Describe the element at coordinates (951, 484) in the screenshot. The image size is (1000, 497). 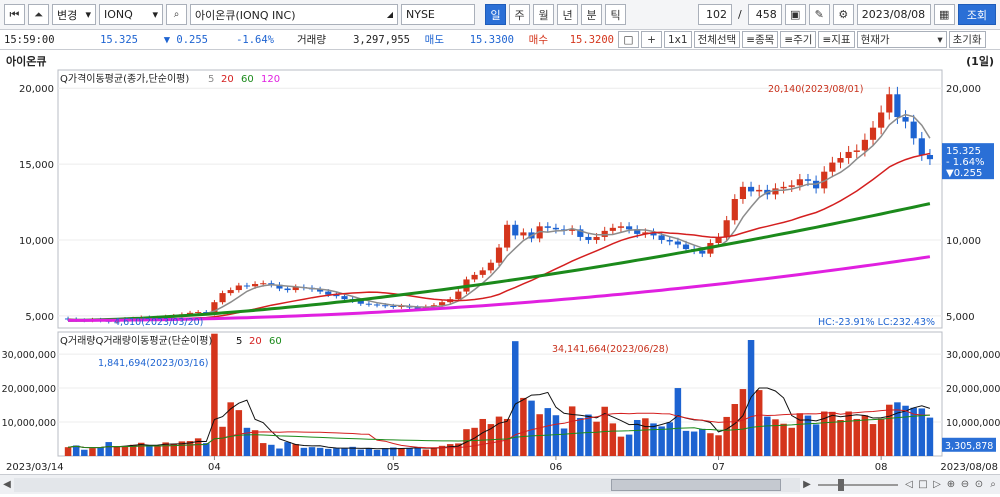
I see `zoom-in-icon: ⊕` at that location.